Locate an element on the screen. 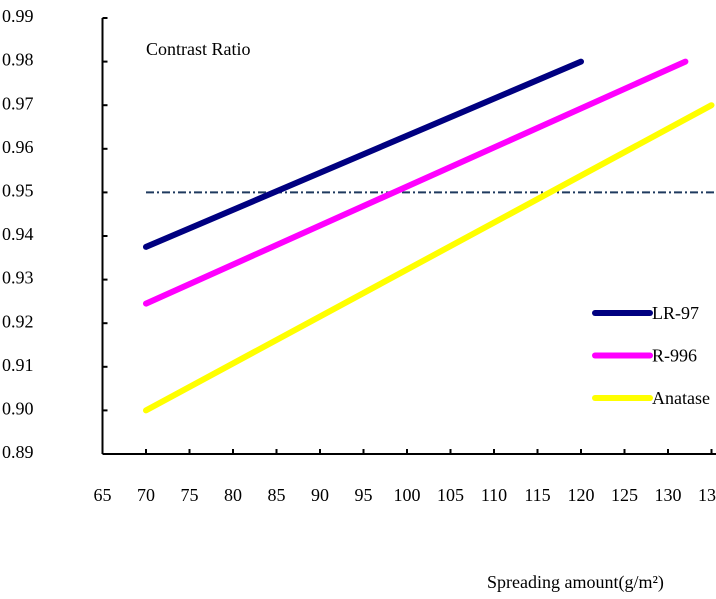 Image resolution: width=716 pixels, height=599 pixels. legend-label: R-996 is located at coordinates (674, 356).